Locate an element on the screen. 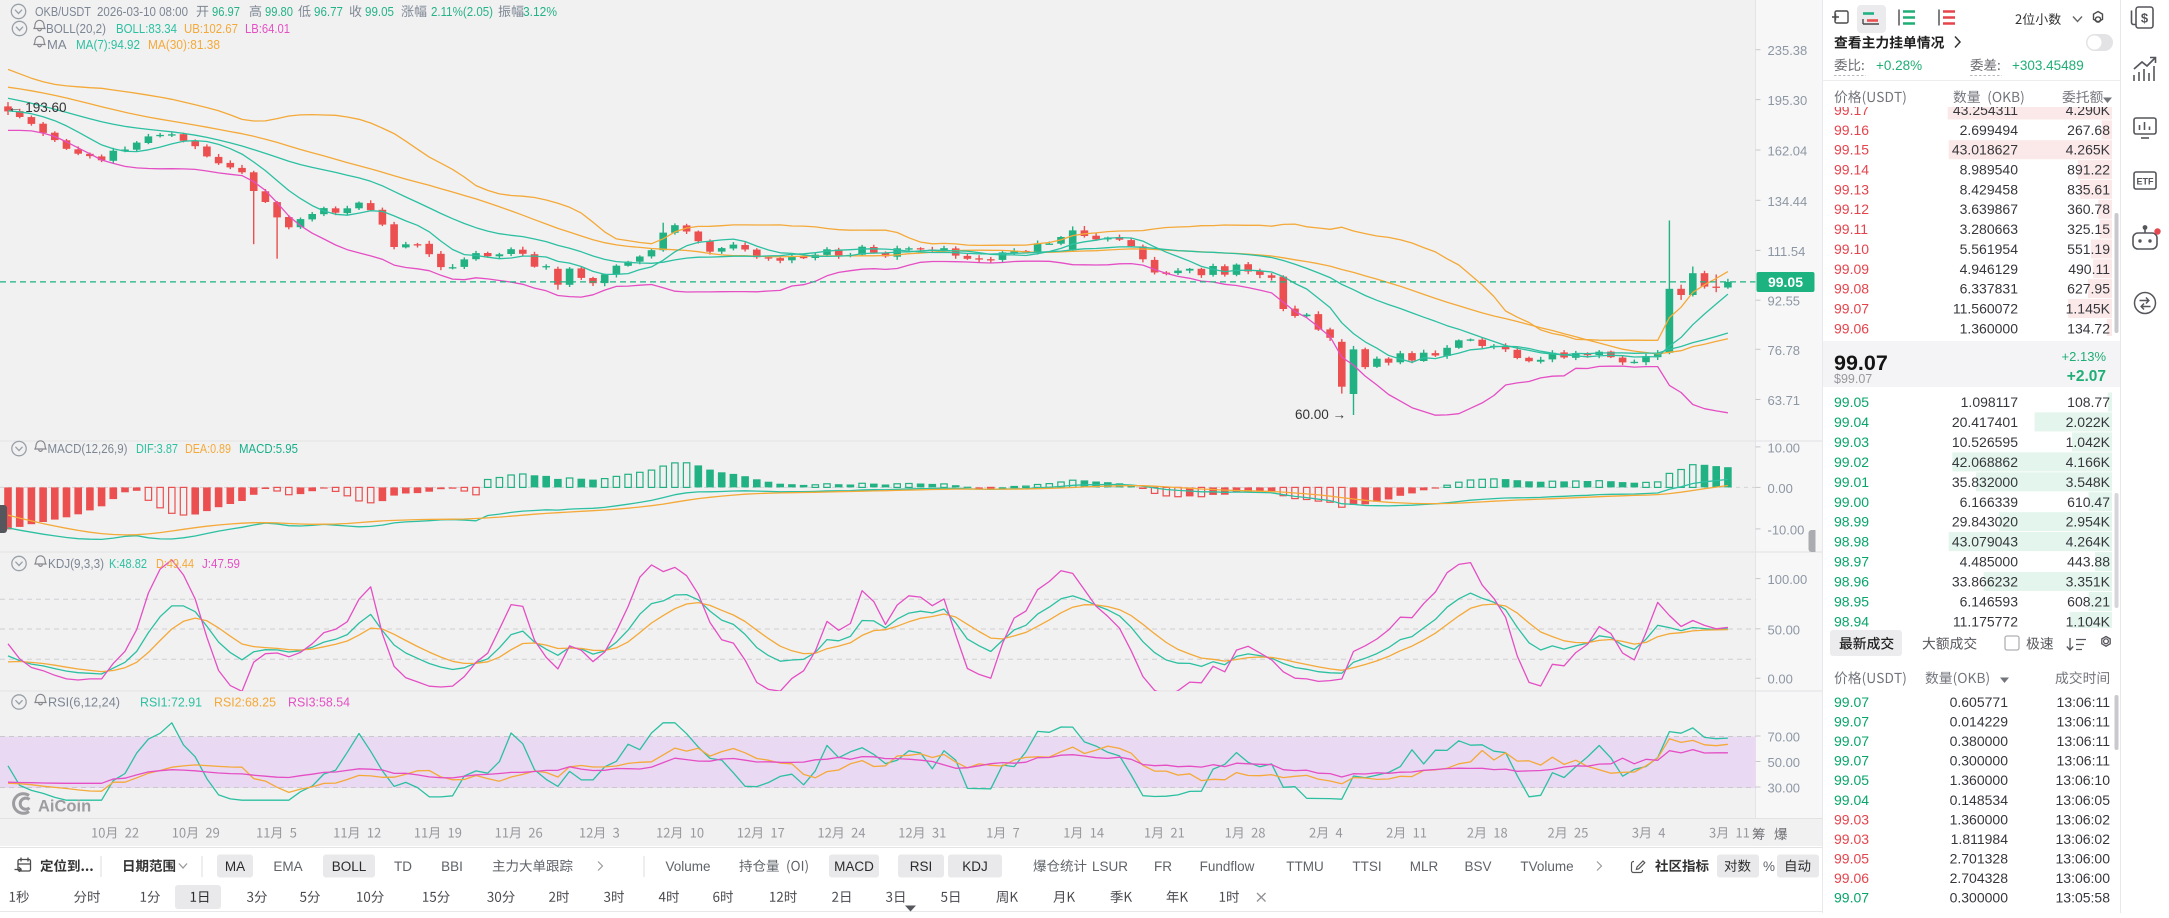 This screenshot has width=2169, height=918. svg-text: 2.704328 is located at coordinates (1979, 878).